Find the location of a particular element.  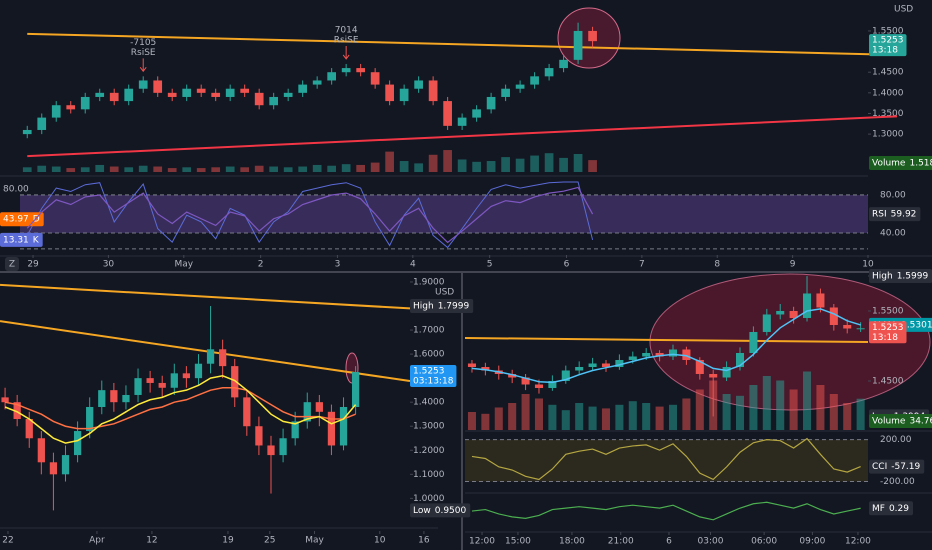

x-tick-label: 7 is located at coordinates (642, 265).